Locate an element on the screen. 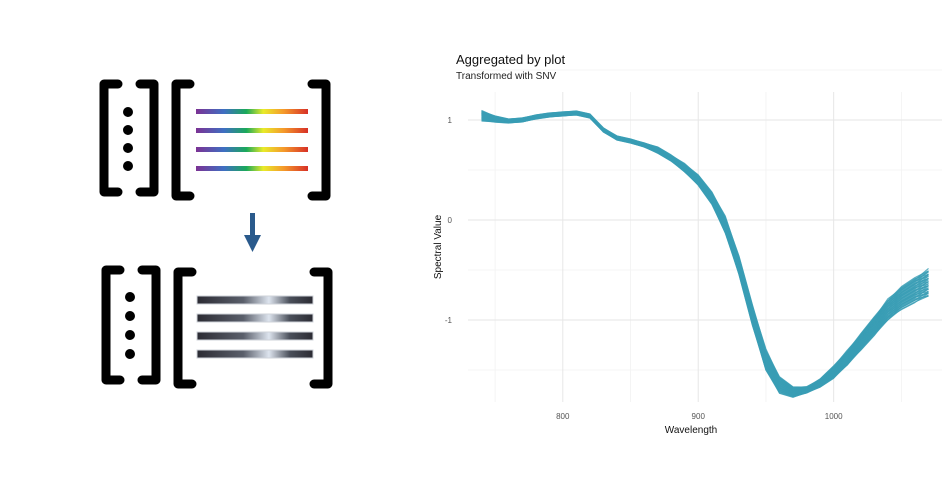  x-axis-label: Wavelength is located at coordinates (691, 430).